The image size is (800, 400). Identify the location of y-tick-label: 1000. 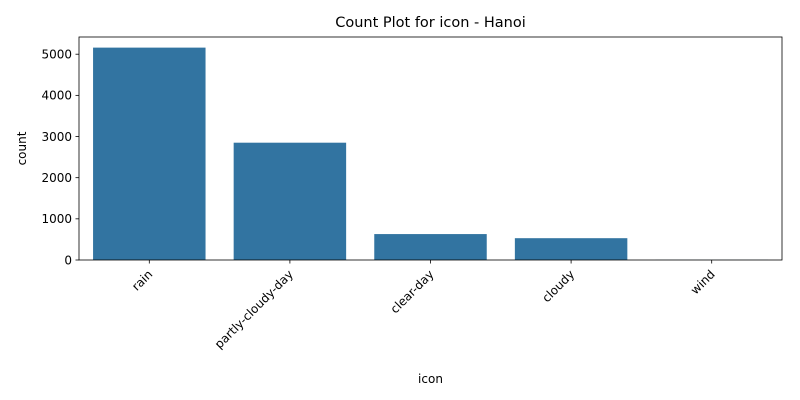
(56, 219).